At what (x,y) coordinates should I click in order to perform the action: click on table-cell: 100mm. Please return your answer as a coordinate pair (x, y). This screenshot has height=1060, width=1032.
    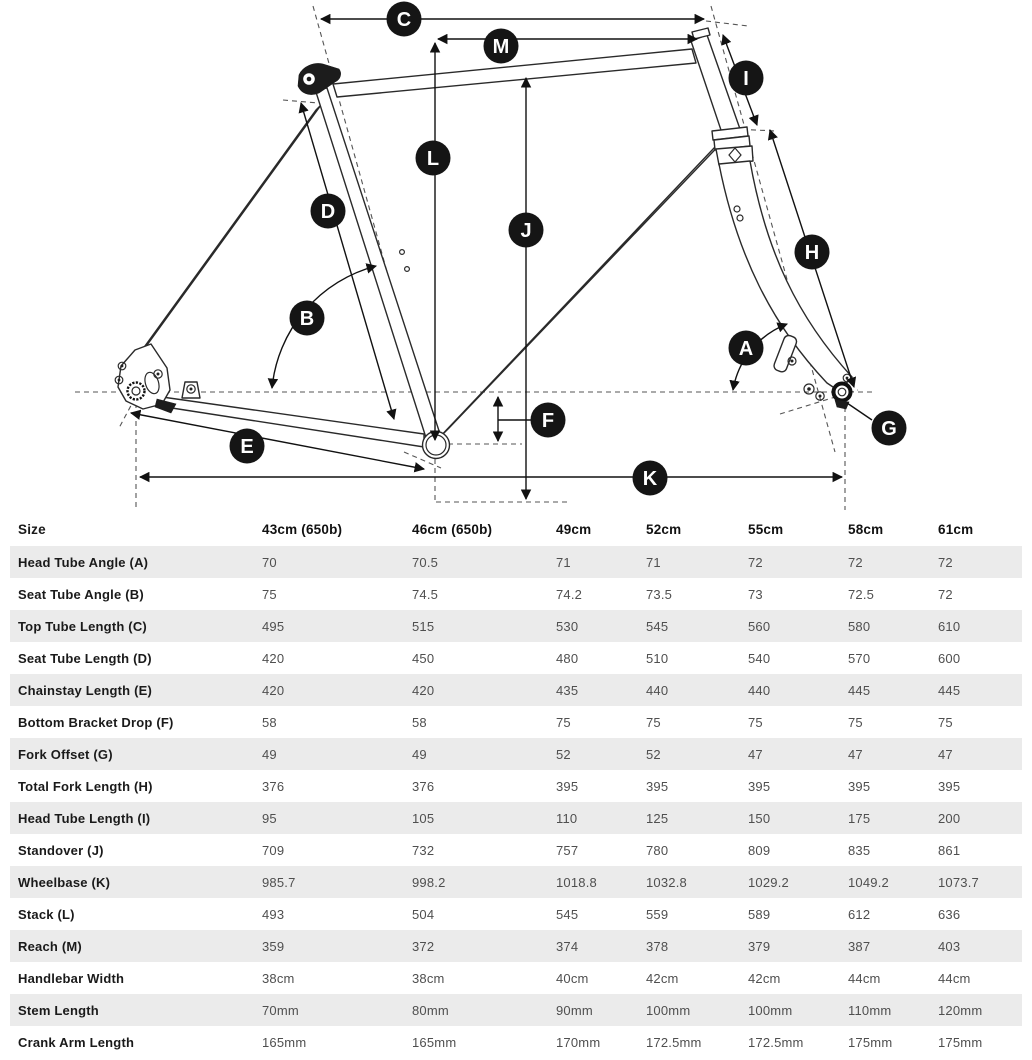
    Looking at the image, I should click on (770, 1010).